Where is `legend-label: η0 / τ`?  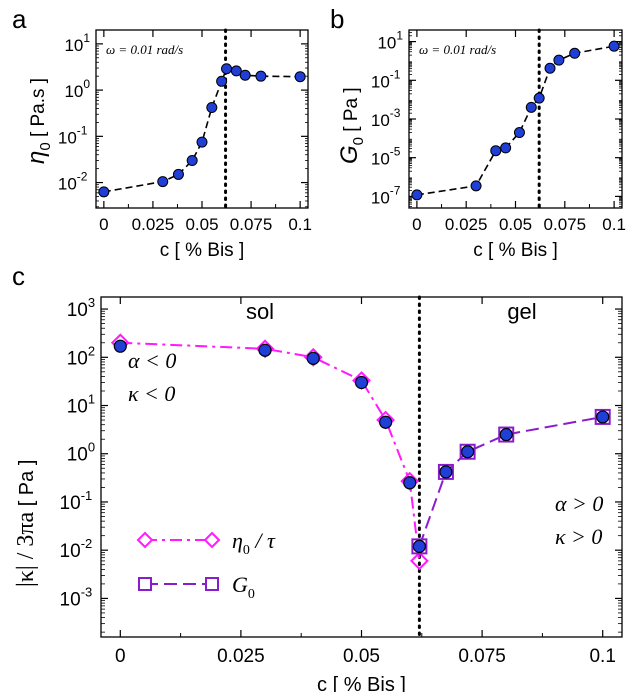 legend-label: η0 / τ is located at coordinates (254, 543).